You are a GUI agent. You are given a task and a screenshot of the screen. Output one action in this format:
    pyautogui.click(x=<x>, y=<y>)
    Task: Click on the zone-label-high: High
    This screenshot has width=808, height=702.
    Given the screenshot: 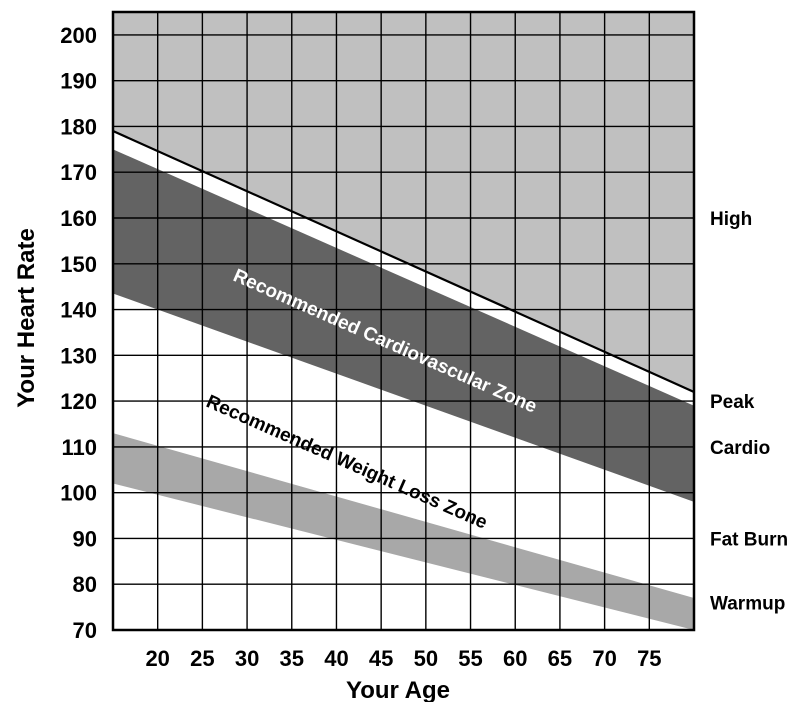 What is the action you would take?
    pyautogui.click(x=731, y=219)
    